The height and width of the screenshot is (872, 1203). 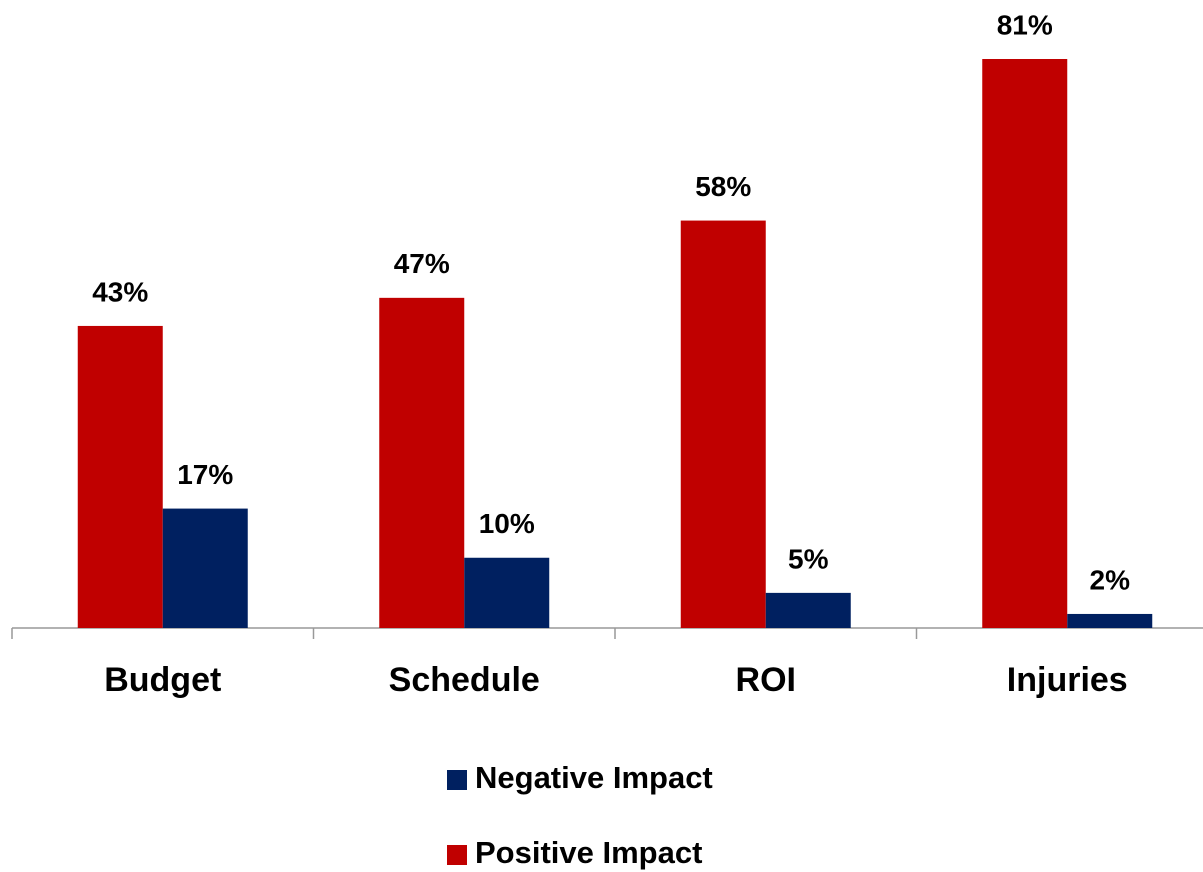 What do you see at coordinates (162, 680) in the screenshot?
I see `x-tick-label: Budget` at bounding box center [162, 680].